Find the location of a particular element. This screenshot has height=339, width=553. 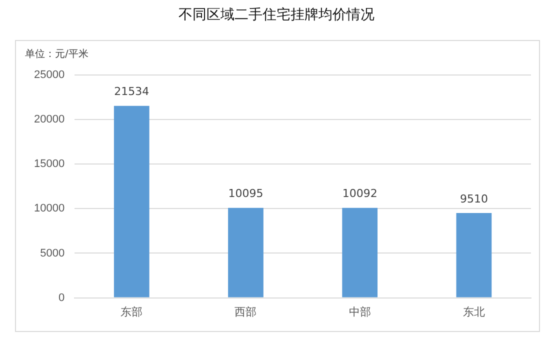

data-label: 10095 is located at coordinates (246, 193).